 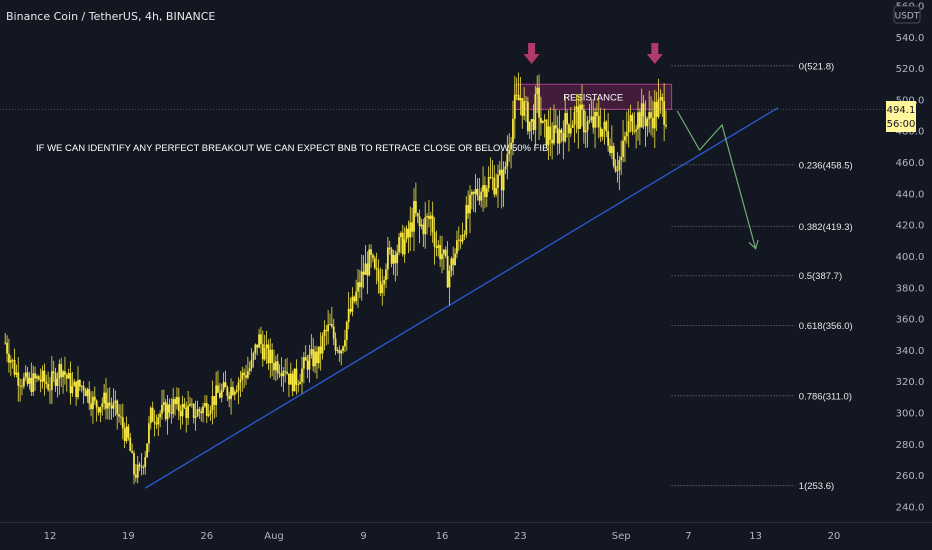 What do you see at coordinates (910, 257) in the screenshot?
I see `price-tick-label: 400.0` at bounding box center [910, 257].